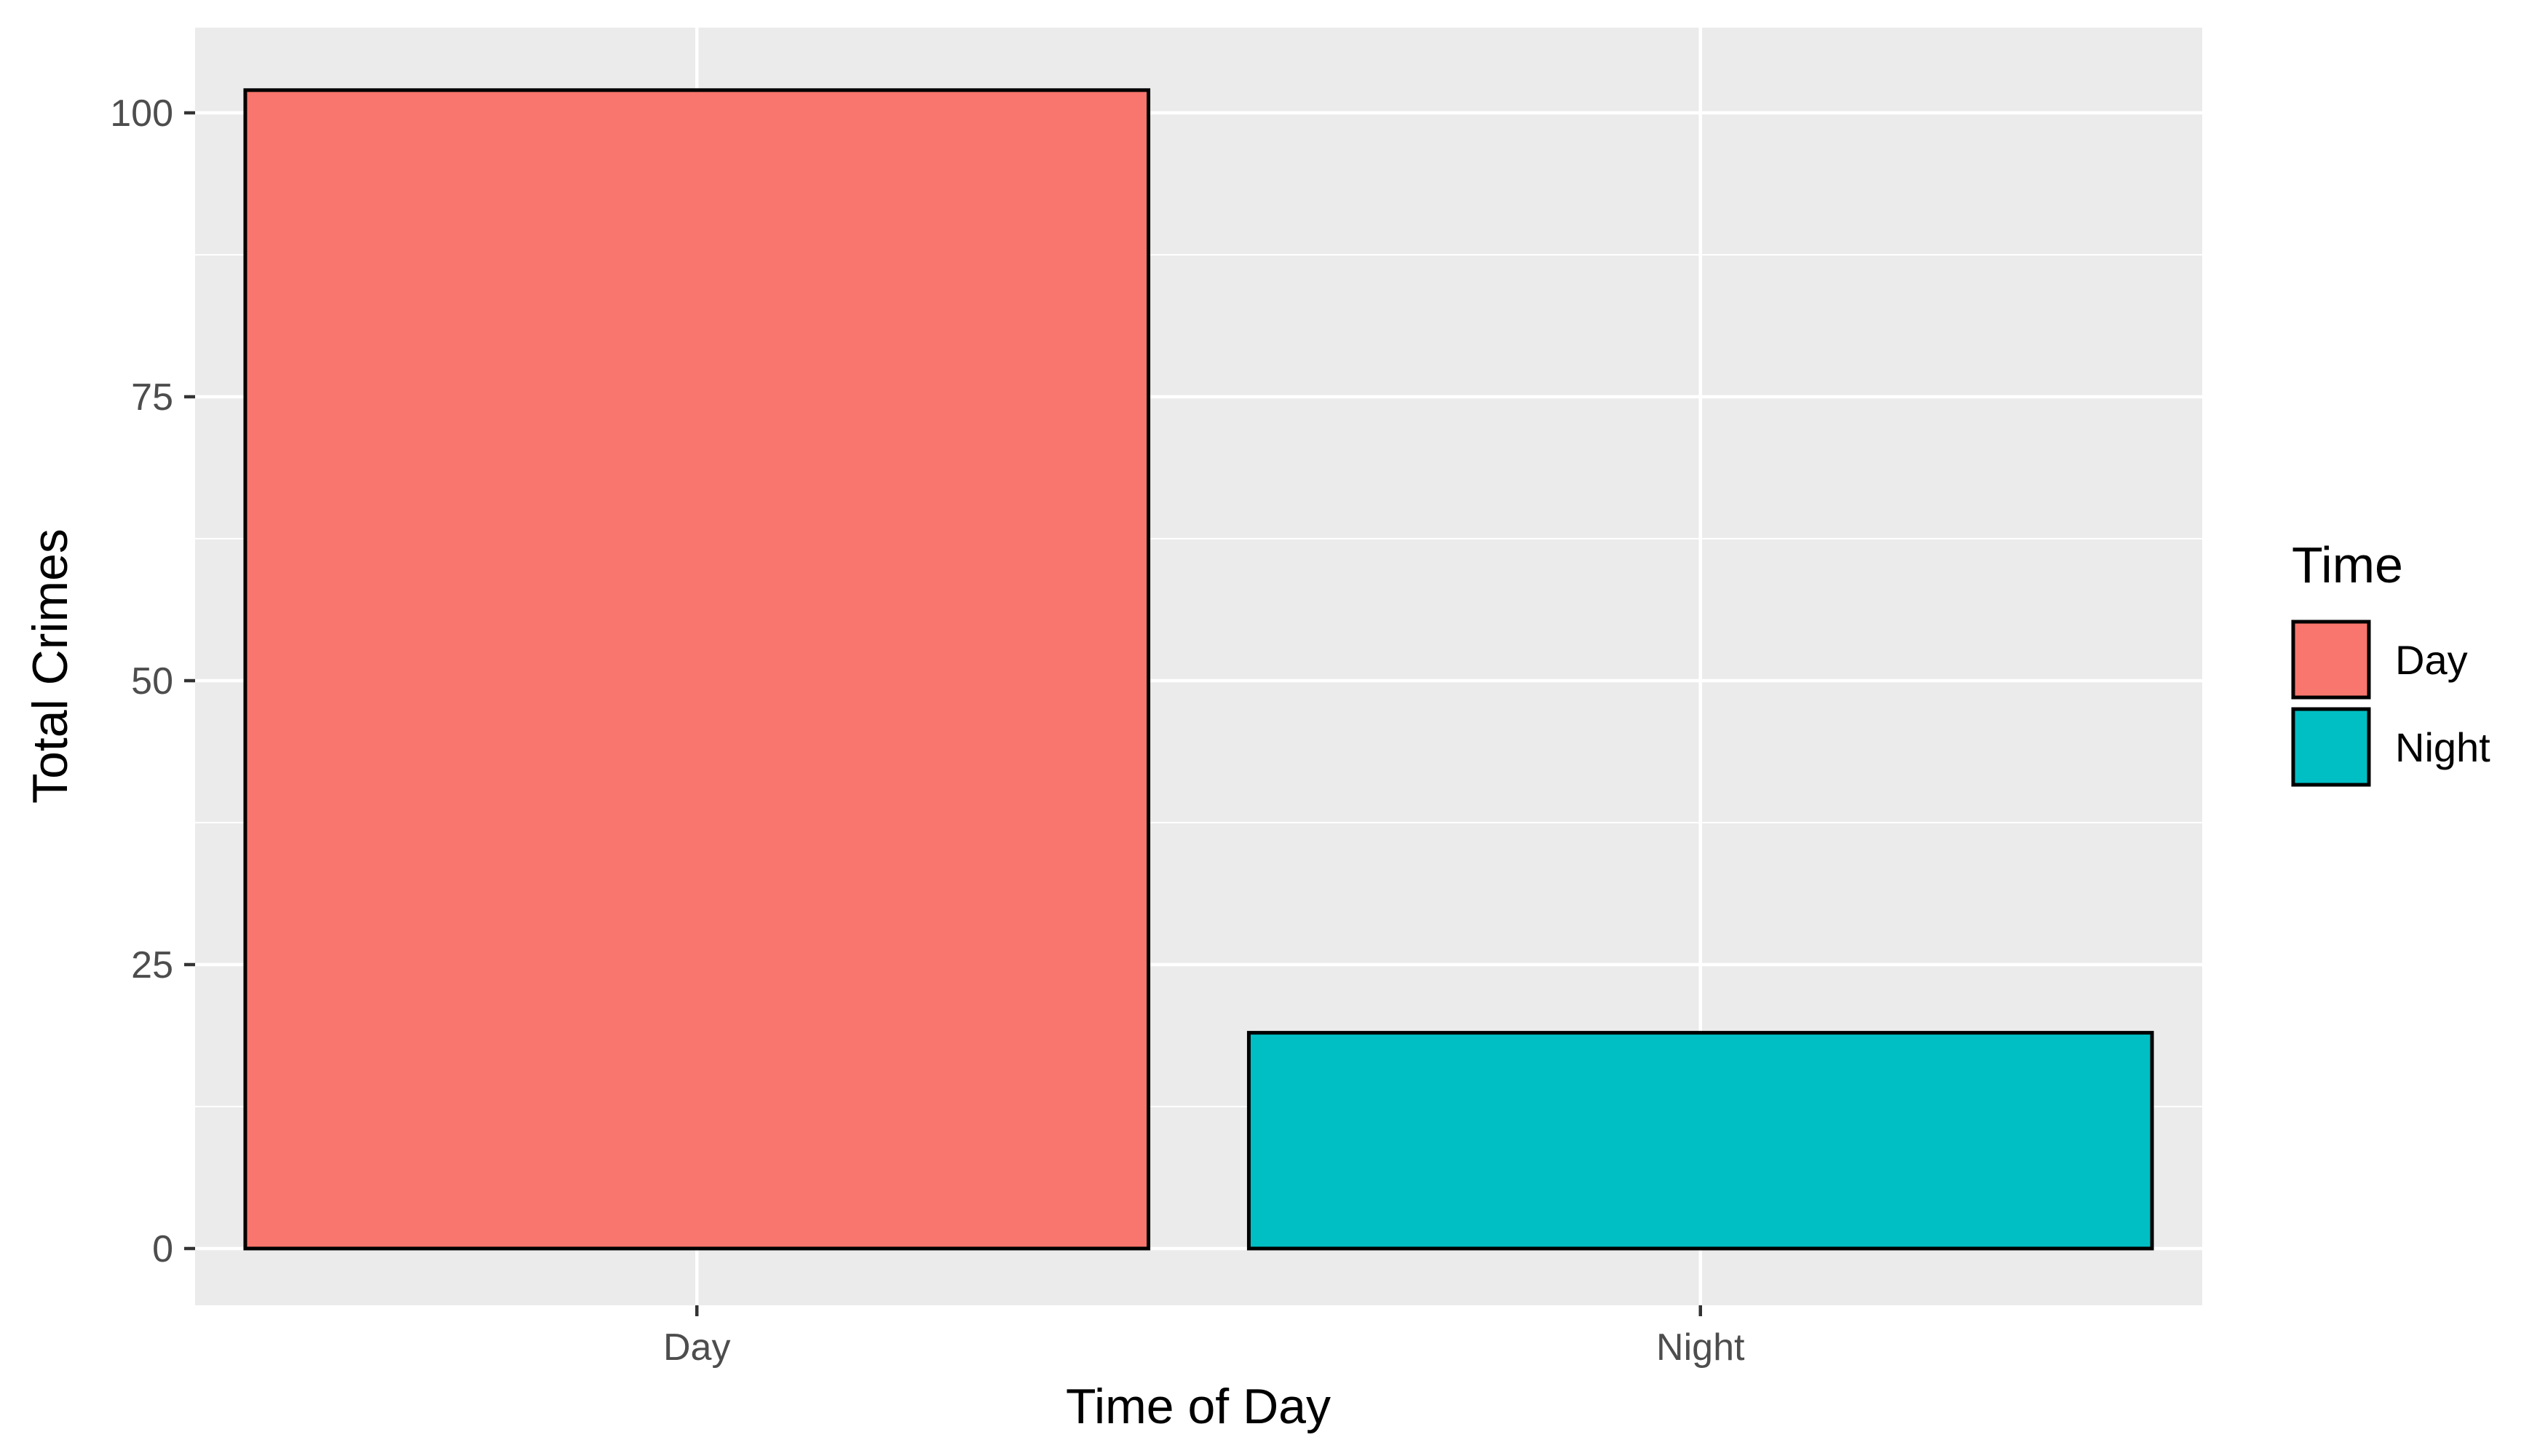  Describe the element at coordinates (2431, 660) in the screenshot. I see `legend-label-day: Day` at that location.